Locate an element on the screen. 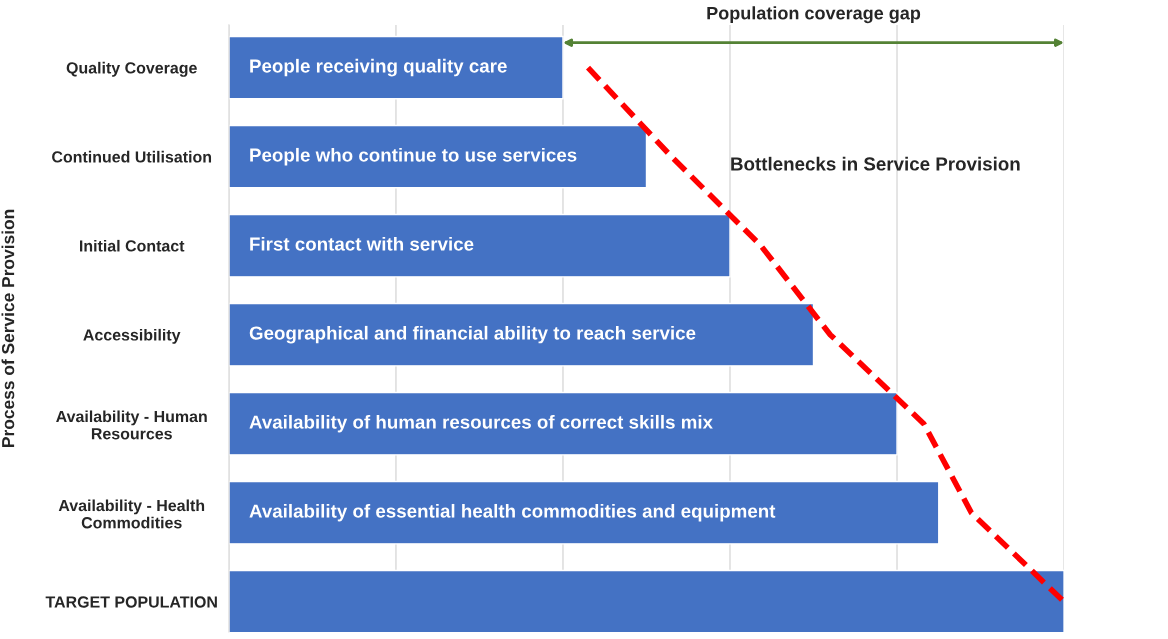 The height and width of the screenshot is (639, 1168). series-label: Bottlenecks in Service Provision is located at coordinates (875, 163).